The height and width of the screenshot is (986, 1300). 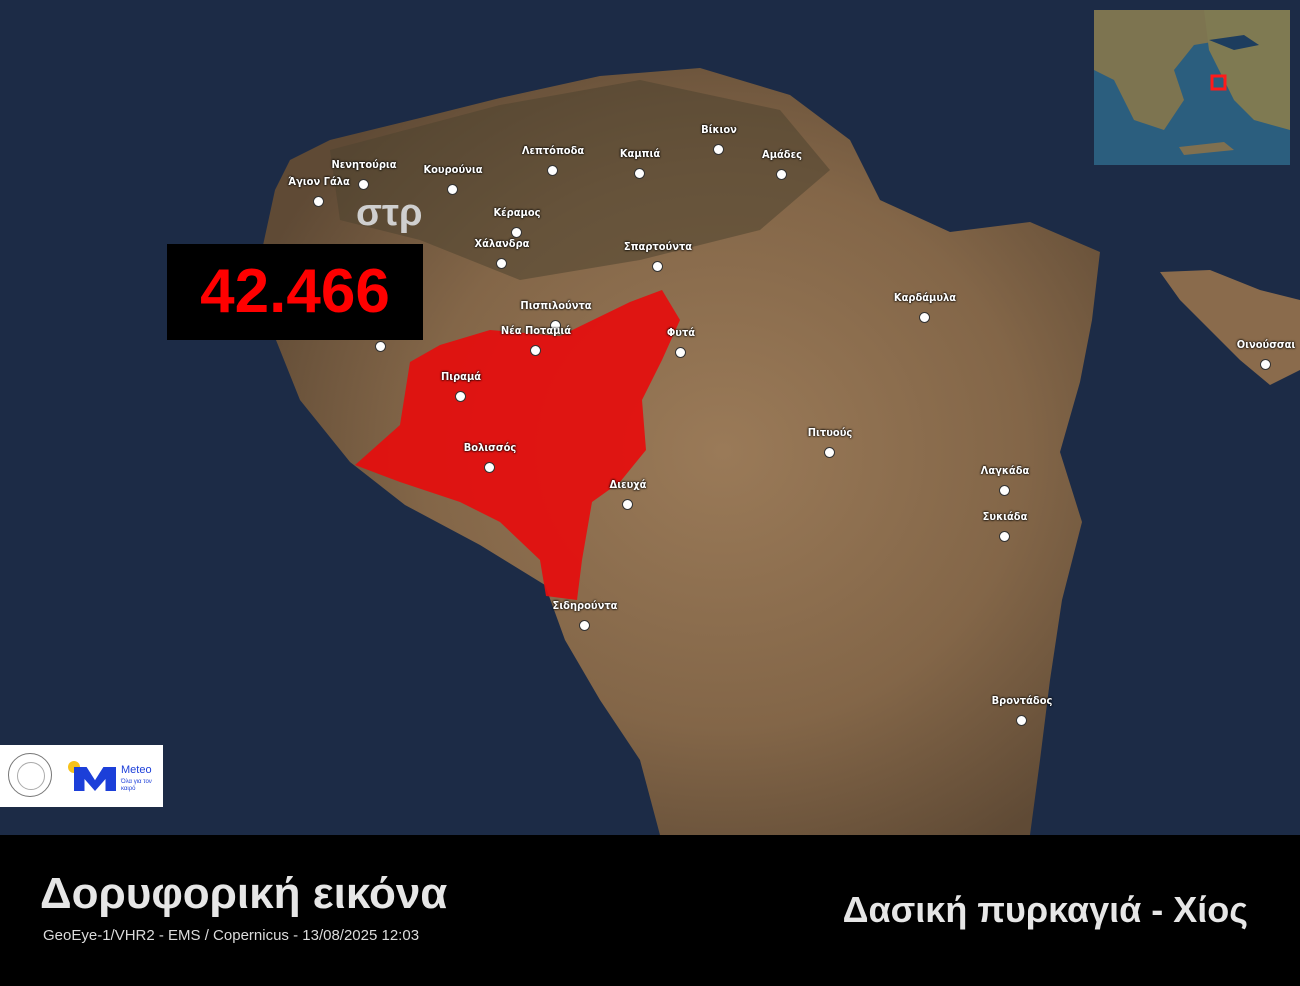 I want to click on town-label: Λεπτόποδα, so click(x=553, y=150).